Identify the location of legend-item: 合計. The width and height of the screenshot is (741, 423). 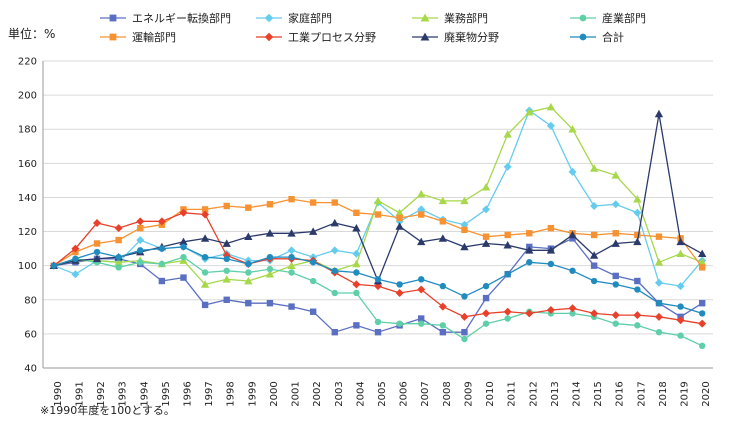
(597, 37).